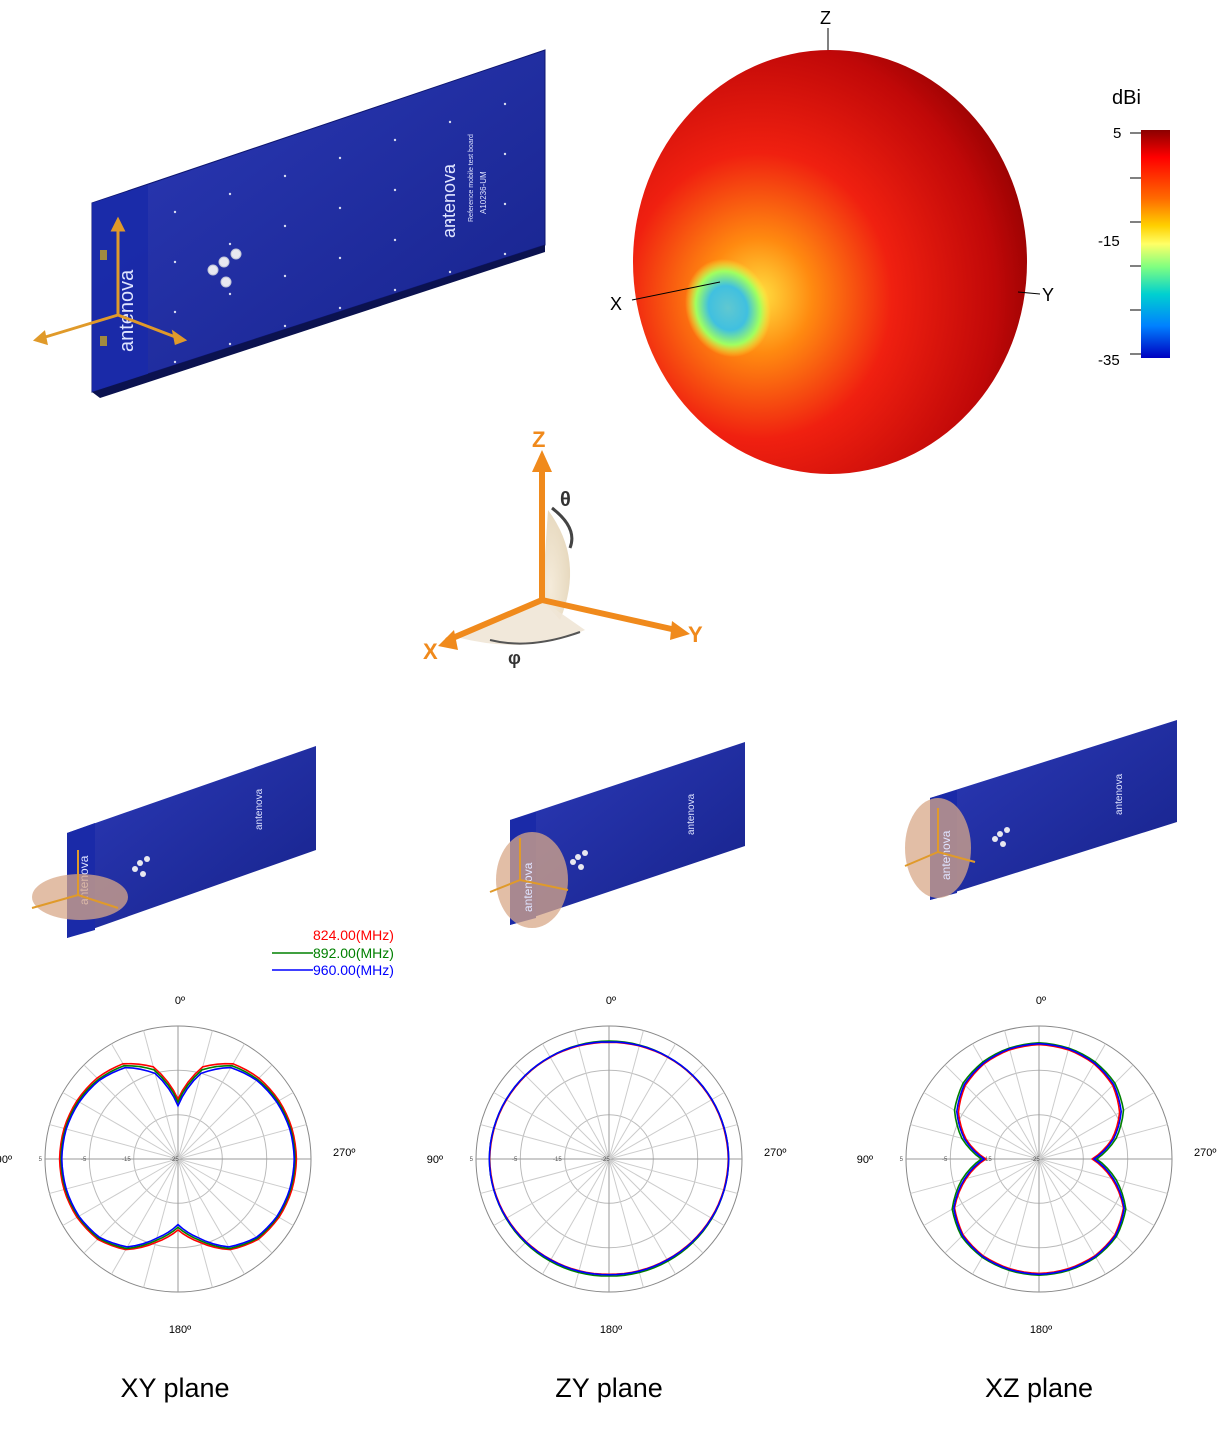 The image size is (1220, 1441). I want to click on legend-label-824: 824.00(MHz), so click(353, 935).